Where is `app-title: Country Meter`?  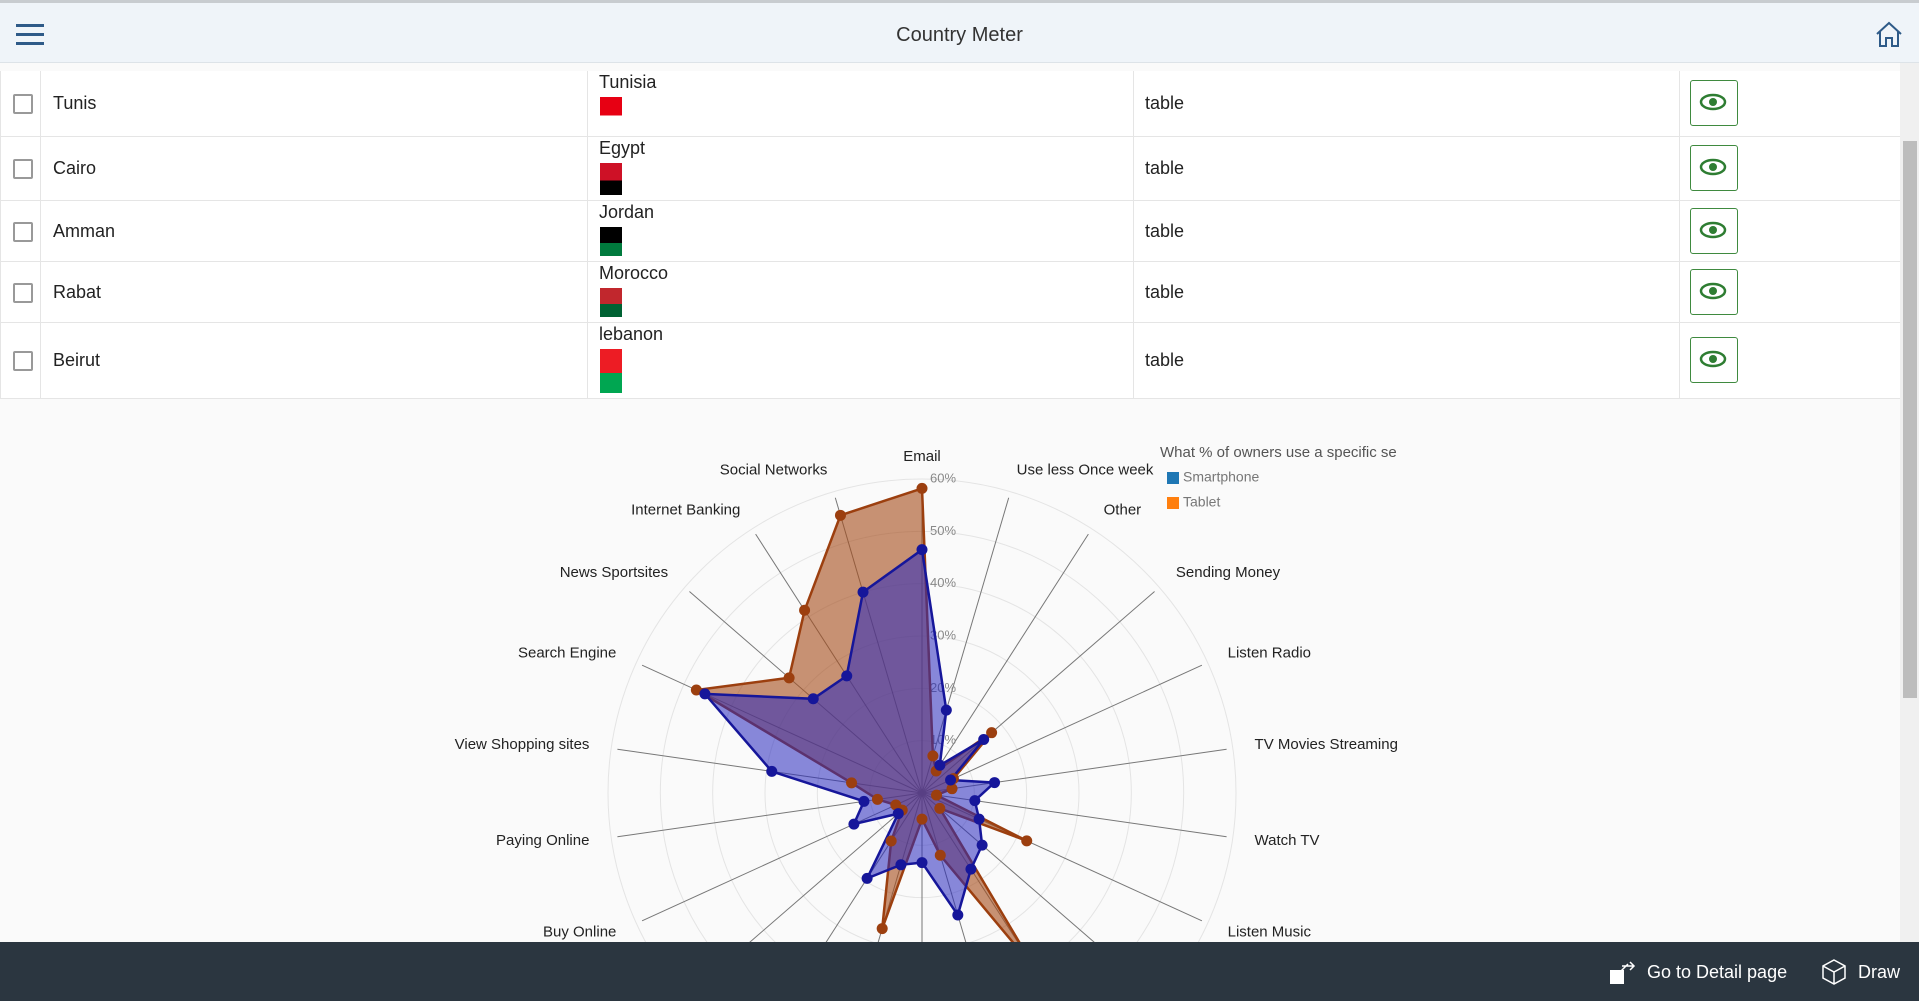 app-title: Country Meter is located at coordinates (959, 35).